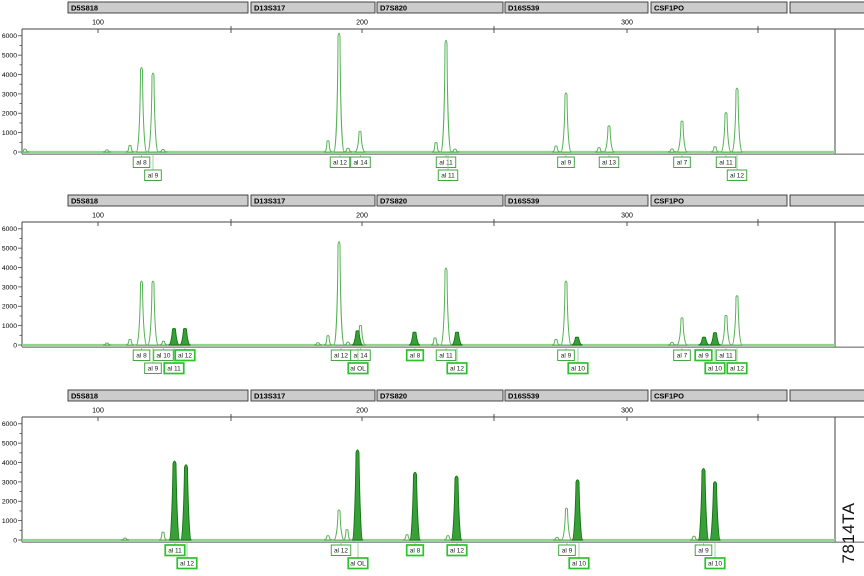 The width and height of the screenshot is (864, 576). What do you see at coordinates (848, 533) in the screenshot?
I see `sample-id-vertical-label: 7814TA` at bounding box center [848, 533].